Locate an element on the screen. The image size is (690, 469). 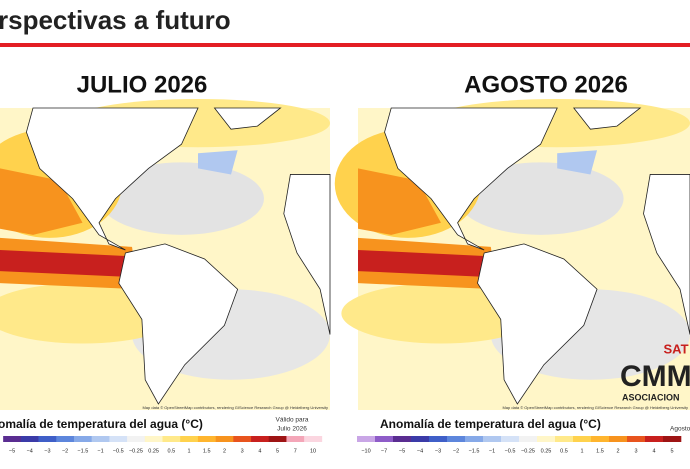
colorbar-tick: −10 is located at coordinates (365, 451).